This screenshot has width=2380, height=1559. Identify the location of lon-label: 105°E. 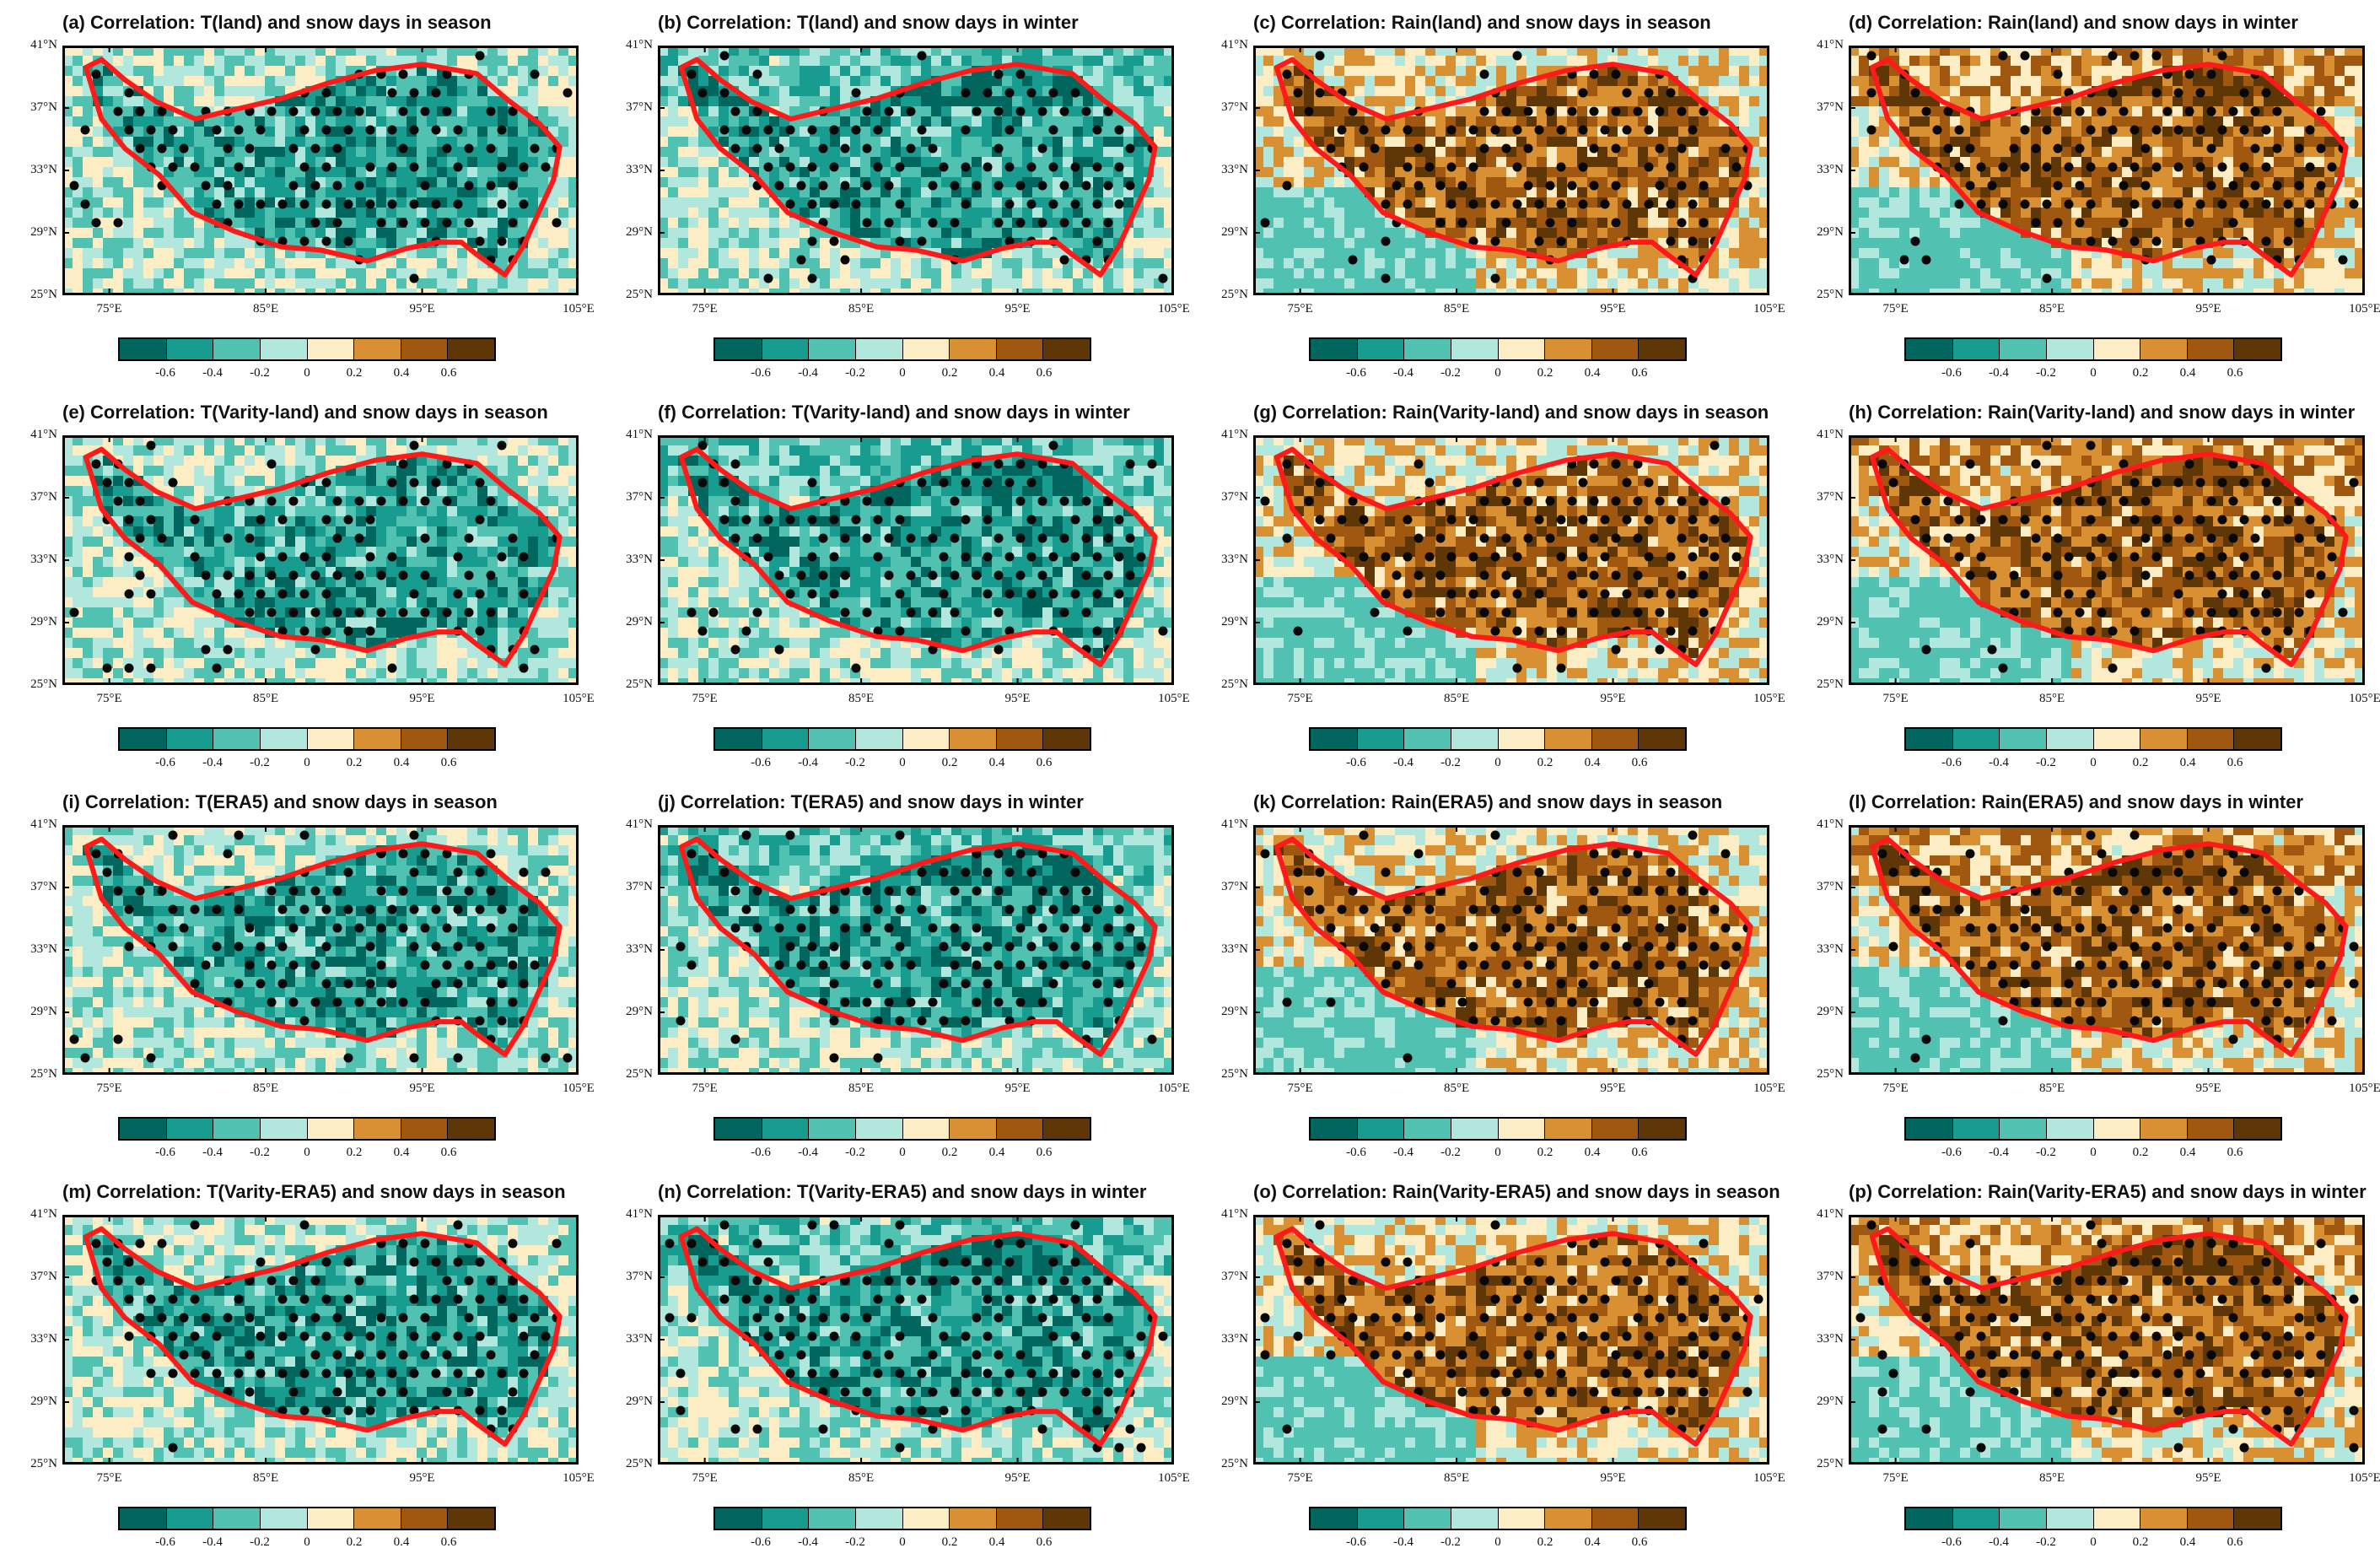
(578, 1089).